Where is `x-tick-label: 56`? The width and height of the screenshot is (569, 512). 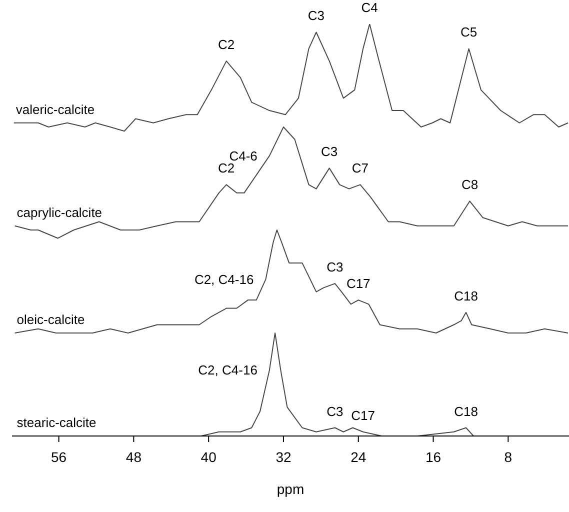
x-tick-label: 56 is located at coordinates (59, 456).